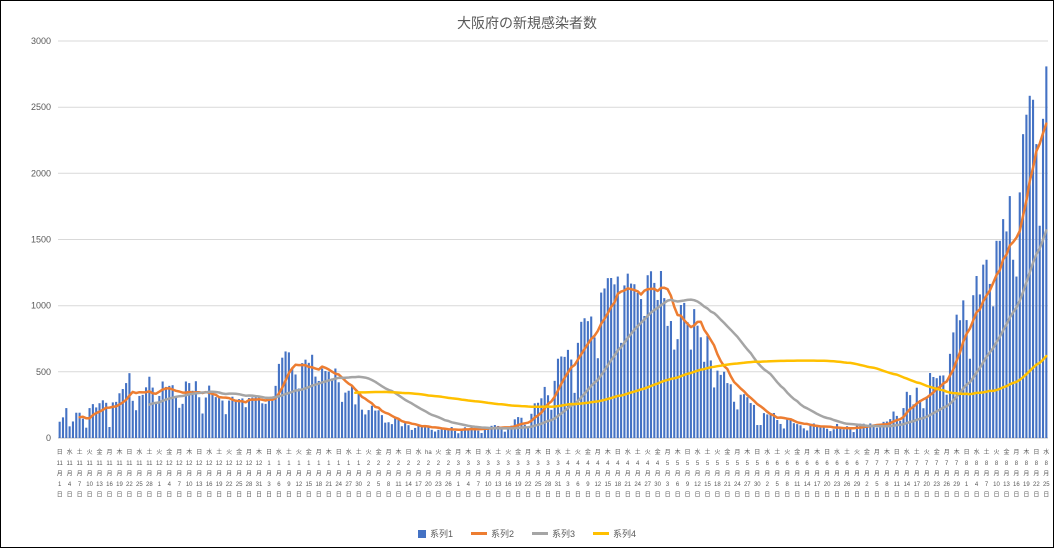 This screenshot has height=548, width=1054. What do you see at coordinates (435, 533) in the screenshot?
I see `legend-item-1: 系列1` at bounding box center [435, 533].